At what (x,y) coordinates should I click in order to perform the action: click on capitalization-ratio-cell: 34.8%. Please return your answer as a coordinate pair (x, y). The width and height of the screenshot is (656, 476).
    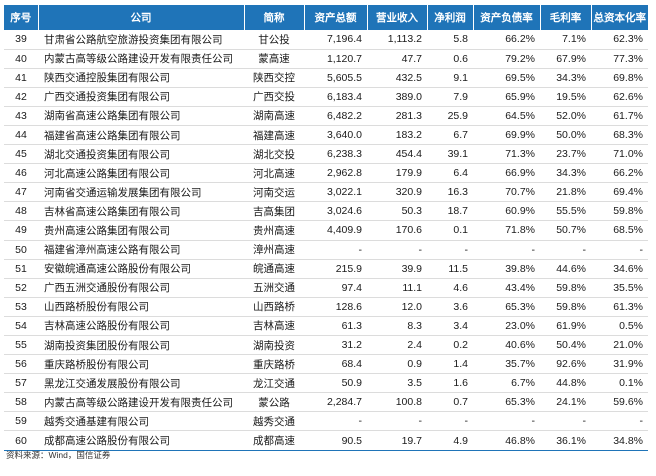
    Looking at the image, I should click on (619, 440).